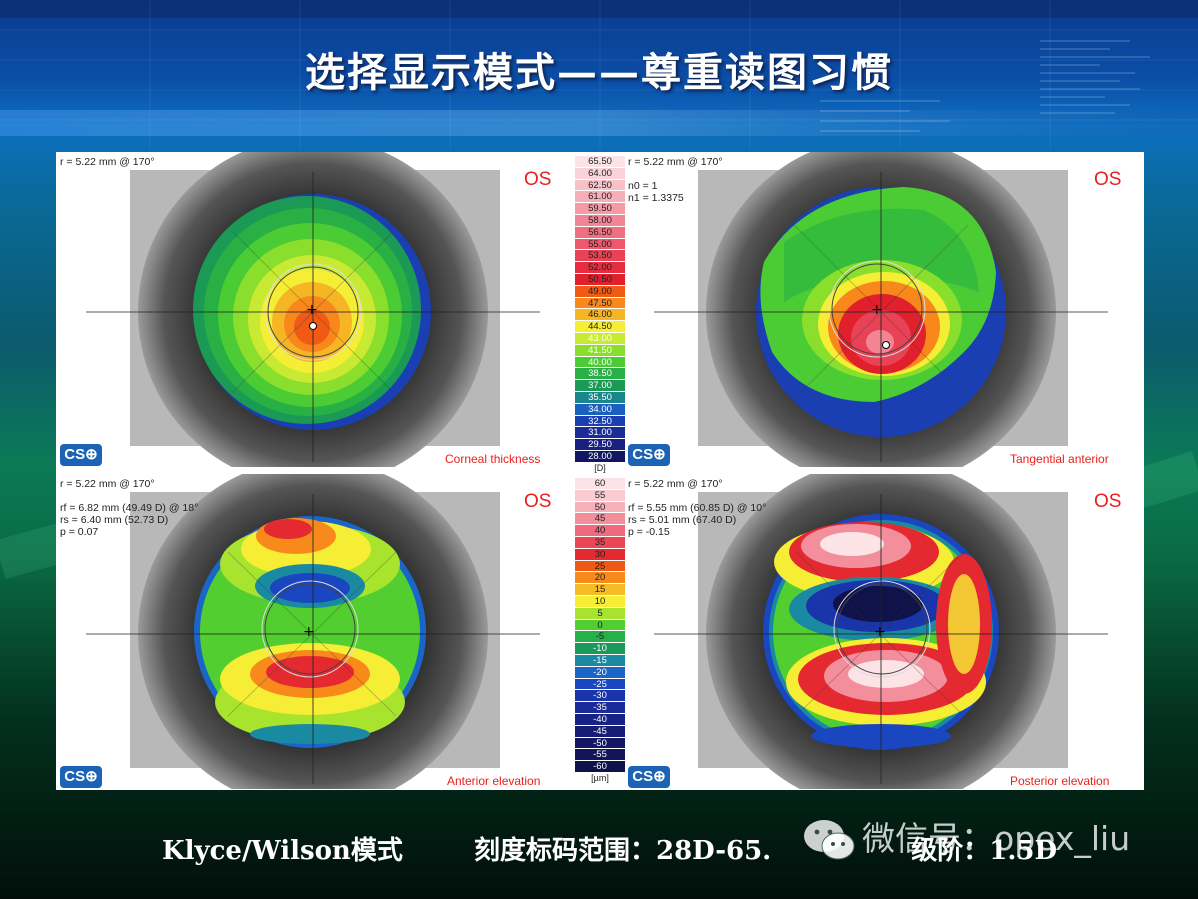 Image resolution: width=1198 pixels, height=899 pixels. What do you see at coordinates (600, 542) in the screenshot?
I see `scale-cell: 35` at bounding box center [600, 542].